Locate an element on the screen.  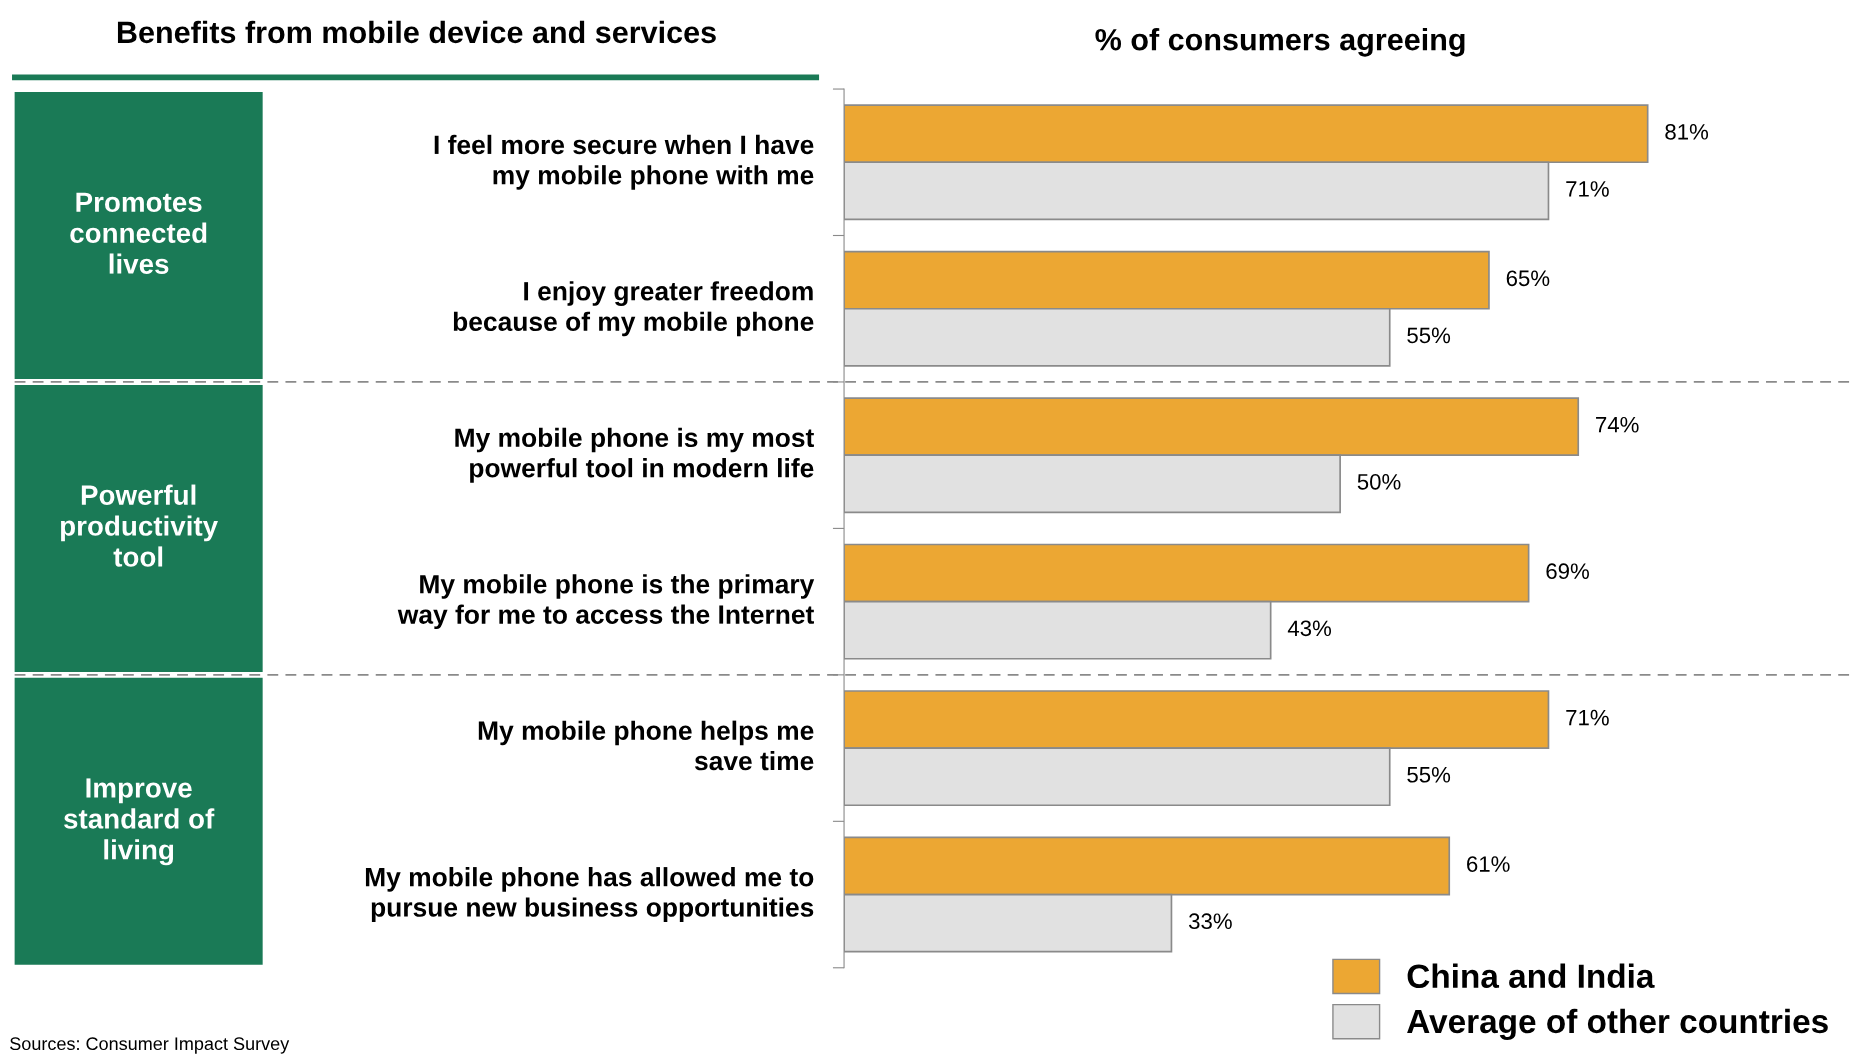
data-label: 81% is located at coordinates (1687, 131).